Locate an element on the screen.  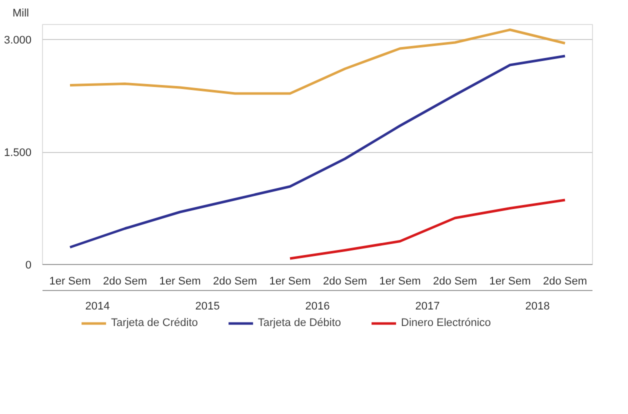
y-axis-title: Mill is located at coordinates (20, 14).